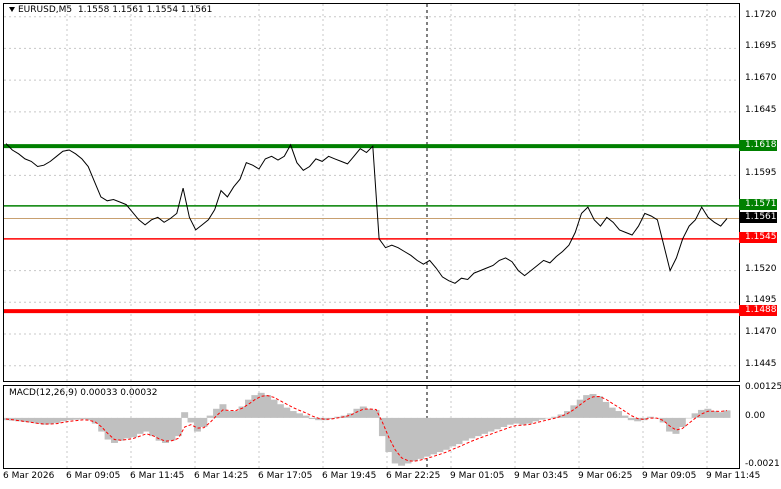  Describe the element at coordinates (761, 332) in the screenshot. I see `price-axis-label: 1.1470` at that location.